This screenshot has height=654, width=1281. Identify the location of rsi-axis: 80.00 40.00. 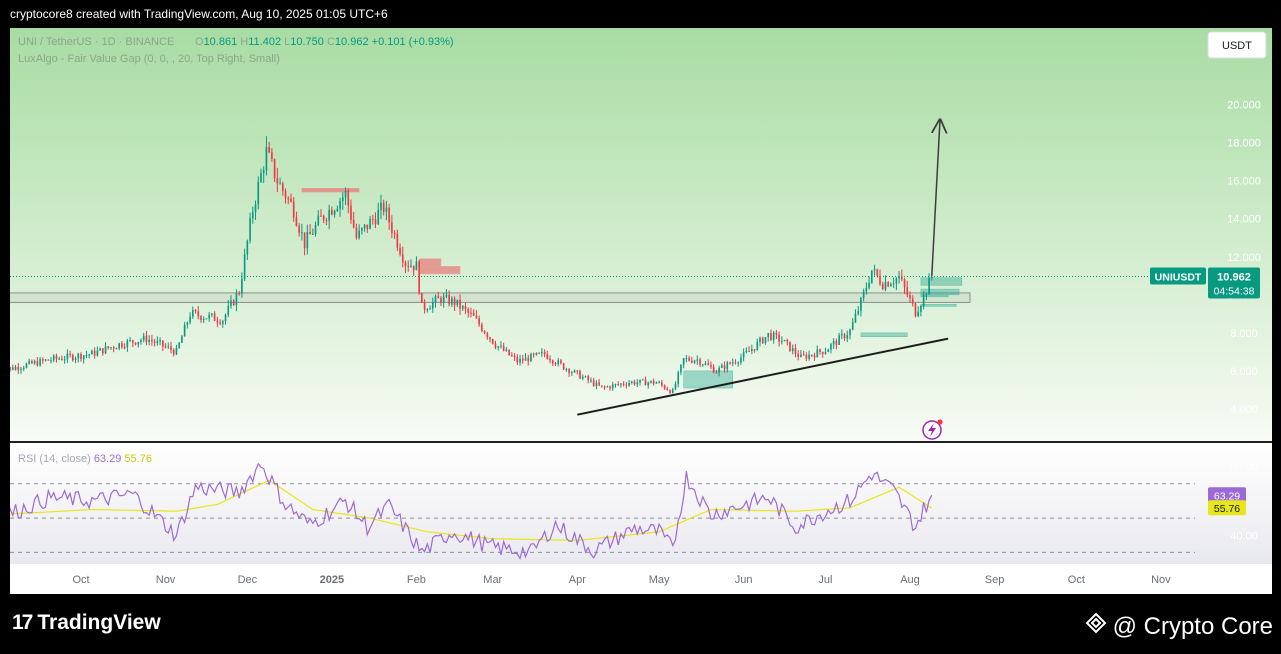
(634, 507).